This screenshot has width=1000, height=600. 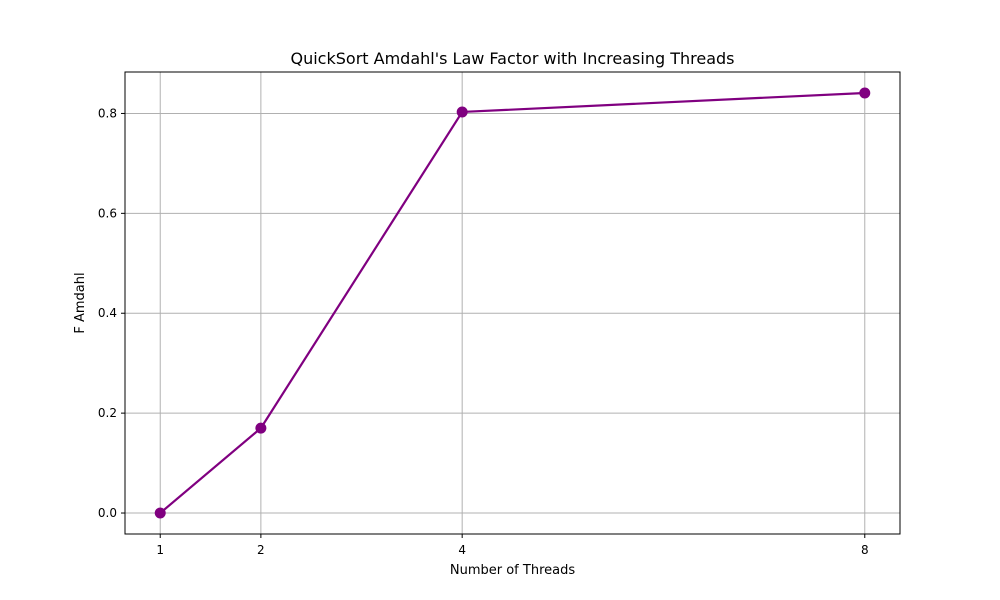 What do you see at coordinates (865, 550) in the screenshot?
I see `x-tick-label: 8` at bounding box center [865, 550].